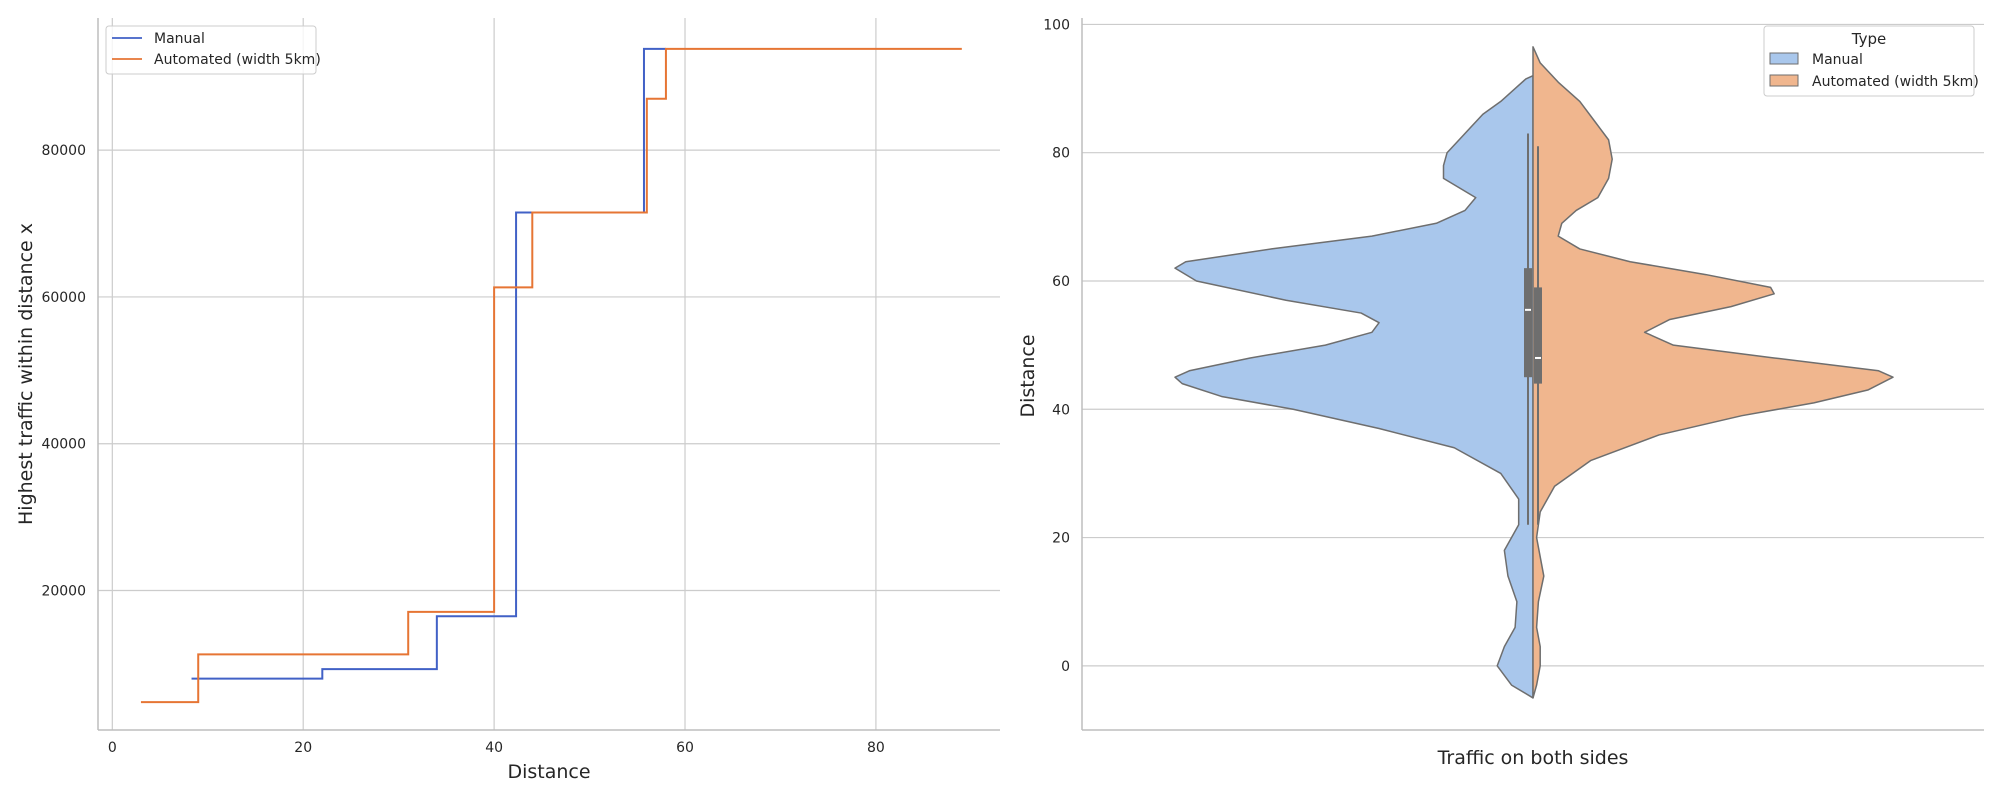  What do you see at coordinates (179, 39) in the screenshot?
I see `legend-label-manual: Manual` at bounding box center [179, 39].